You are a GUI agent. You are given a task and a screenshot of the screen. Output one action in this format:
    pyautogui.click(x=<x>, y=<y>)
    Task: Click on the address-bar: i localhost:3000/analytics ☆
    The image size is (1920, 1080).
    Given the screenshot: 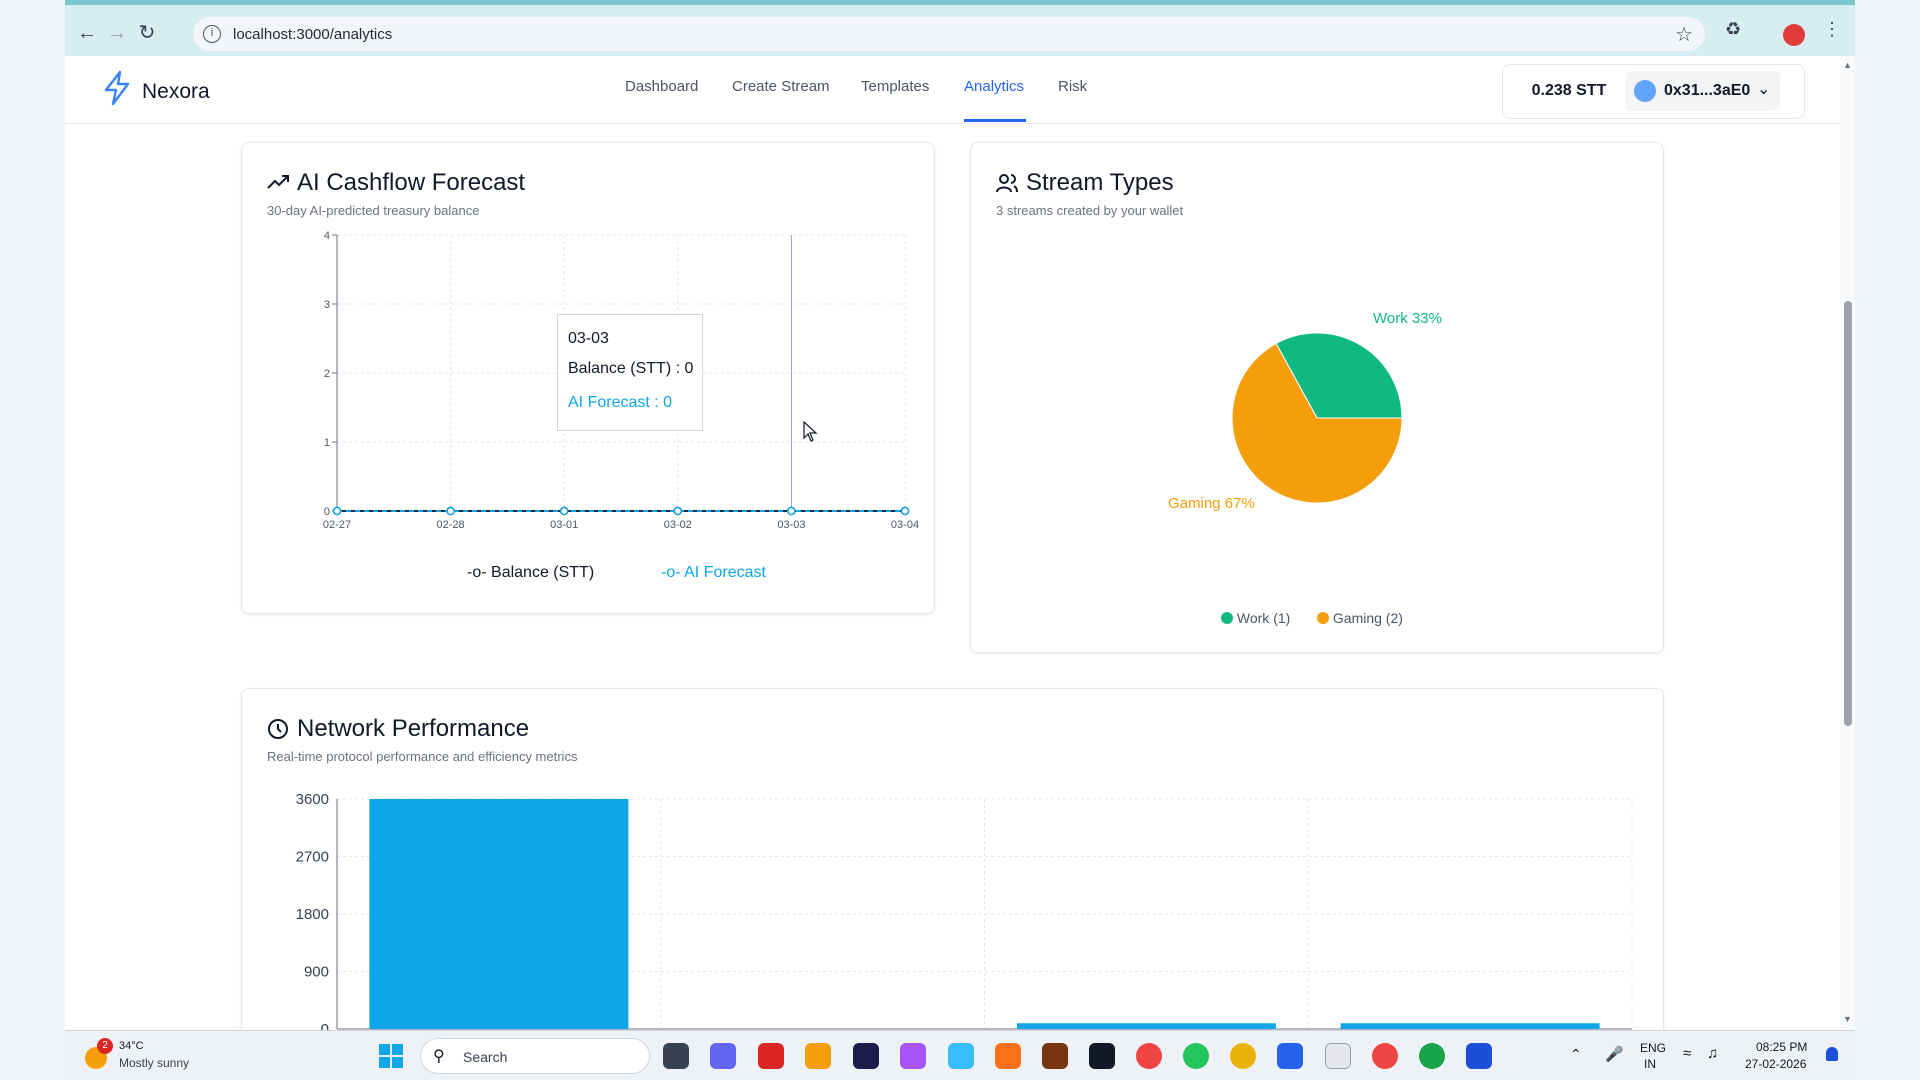 What is the action you would take?
    pyautogui.click(x=949, y=34)
    